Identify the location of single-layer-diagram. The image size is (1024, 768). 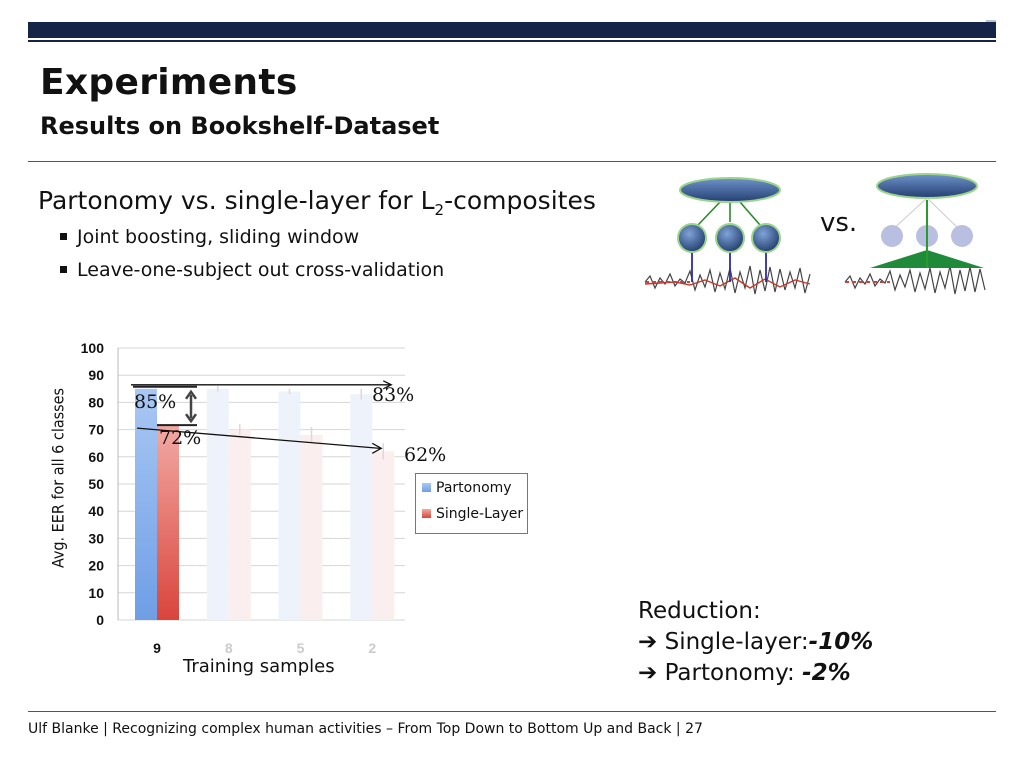
(915, 234).